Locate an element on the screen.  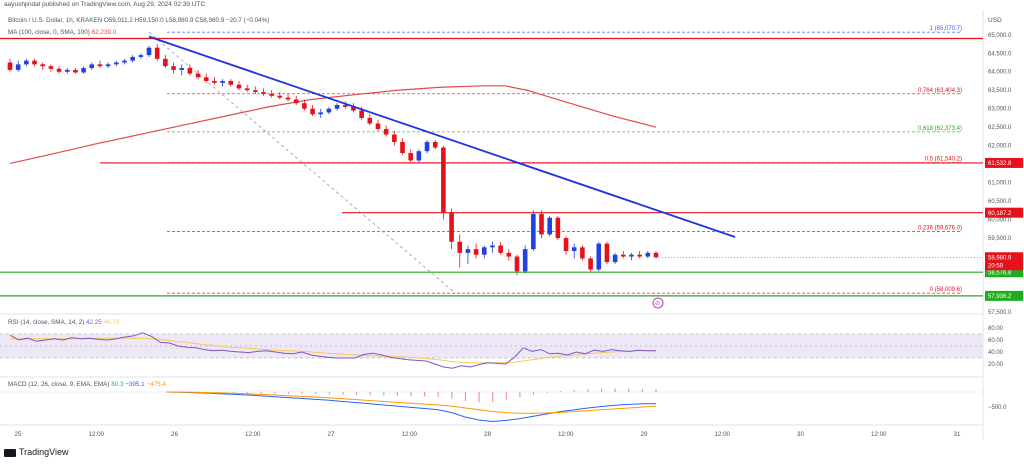
price-tick-label: 64,000.0 is located at coordinates (1000, 73).